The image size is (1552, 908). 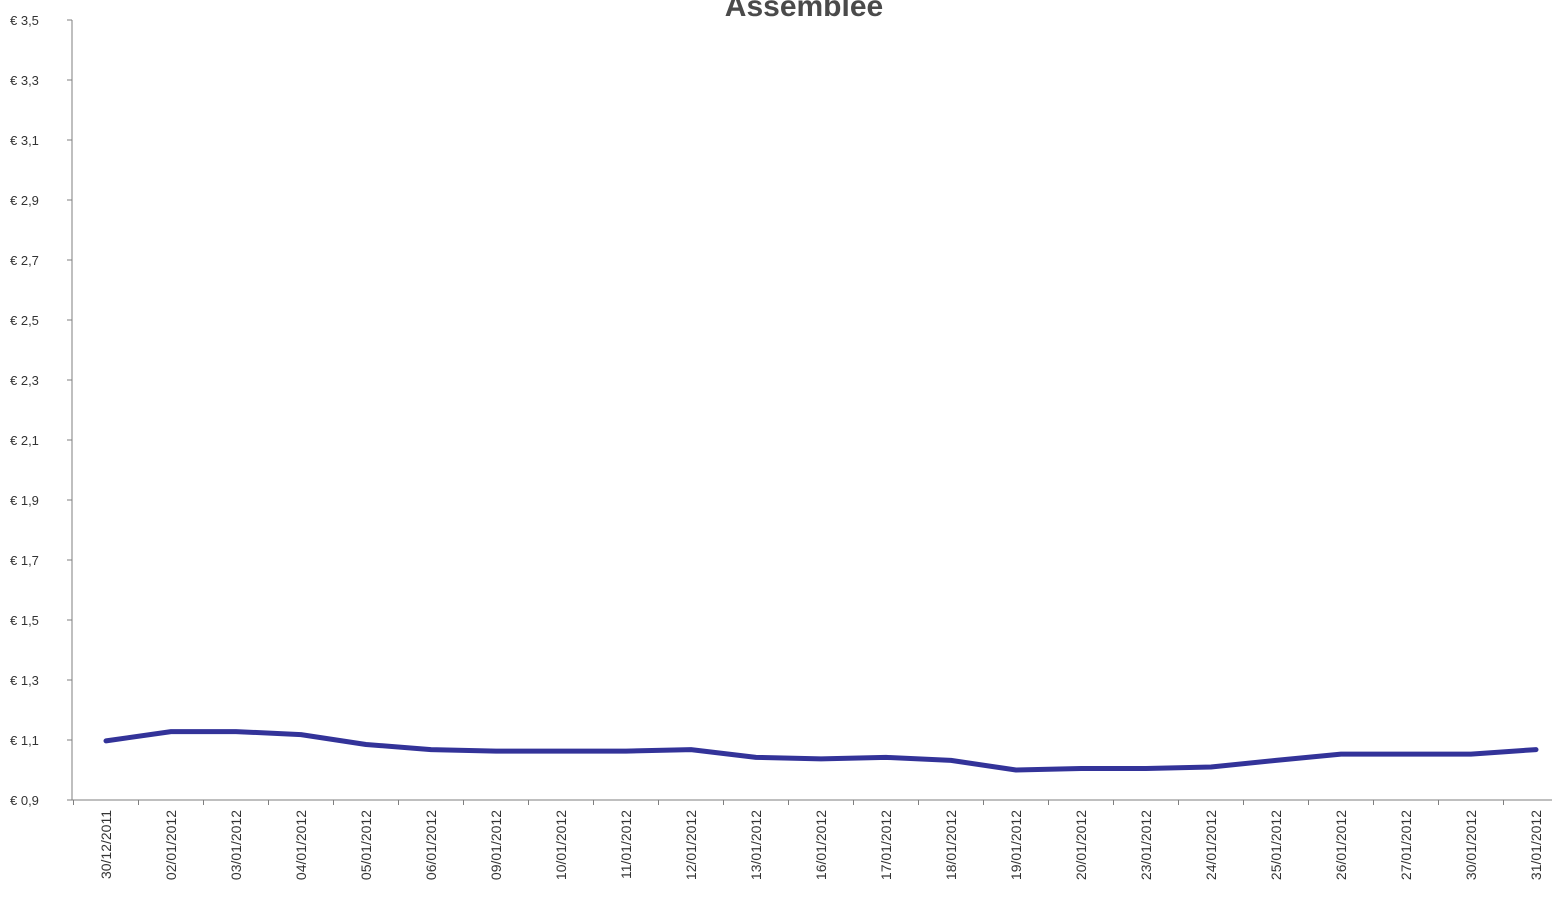 I want to click on x-tick-label: 10/01/2012, so click(x=561, y=845).